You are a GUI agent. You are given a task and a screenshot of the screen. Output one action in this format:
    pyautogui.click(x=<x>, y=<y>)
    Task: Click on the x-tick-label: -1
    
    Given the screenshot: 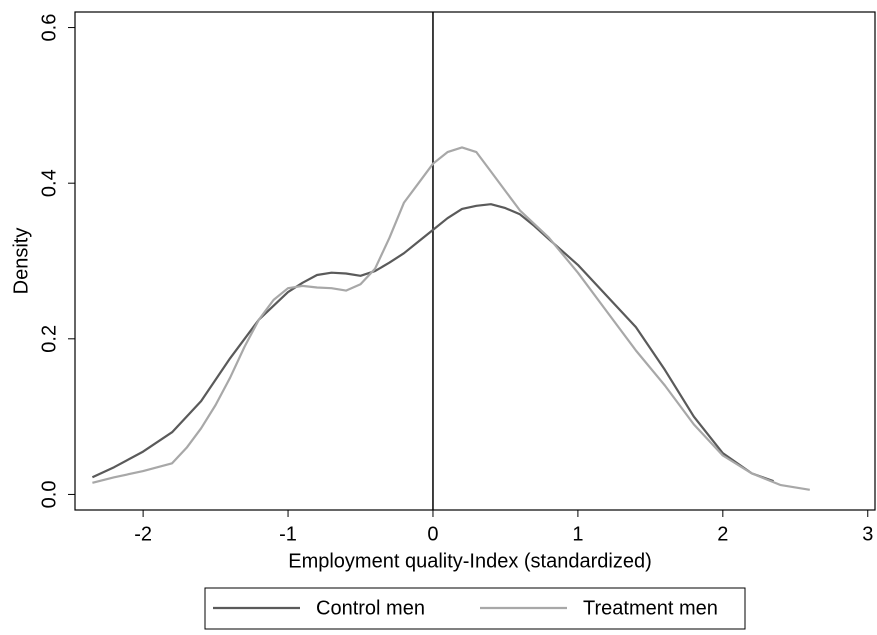 What is the action you would take?
    pyautogui.click(x=288, y=534)
    